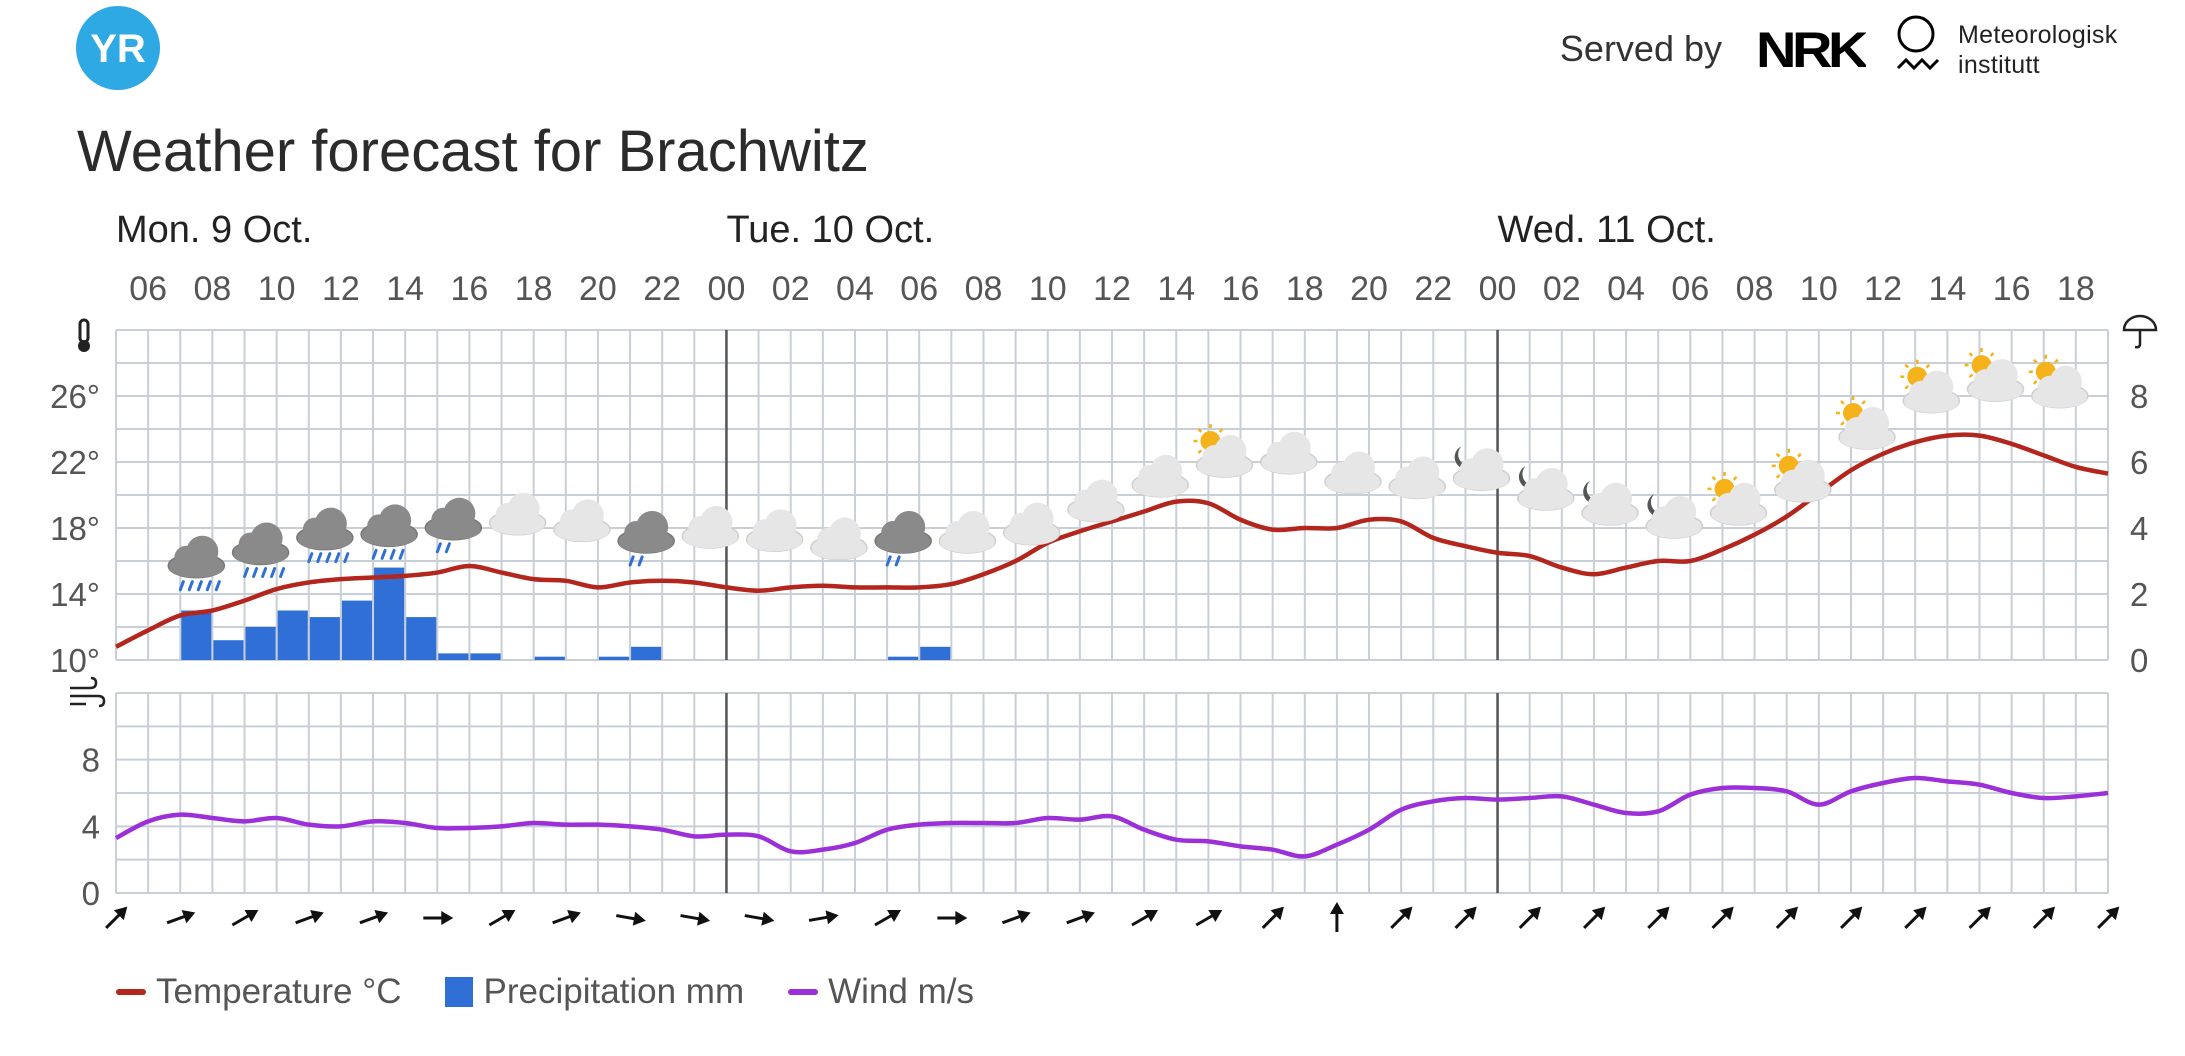 This screenshot has height=1056, width=2185. What do you see at coordinates (131, 992) in the screenshot?
I see `temperature-swatch` at bounding box center [131, 992].